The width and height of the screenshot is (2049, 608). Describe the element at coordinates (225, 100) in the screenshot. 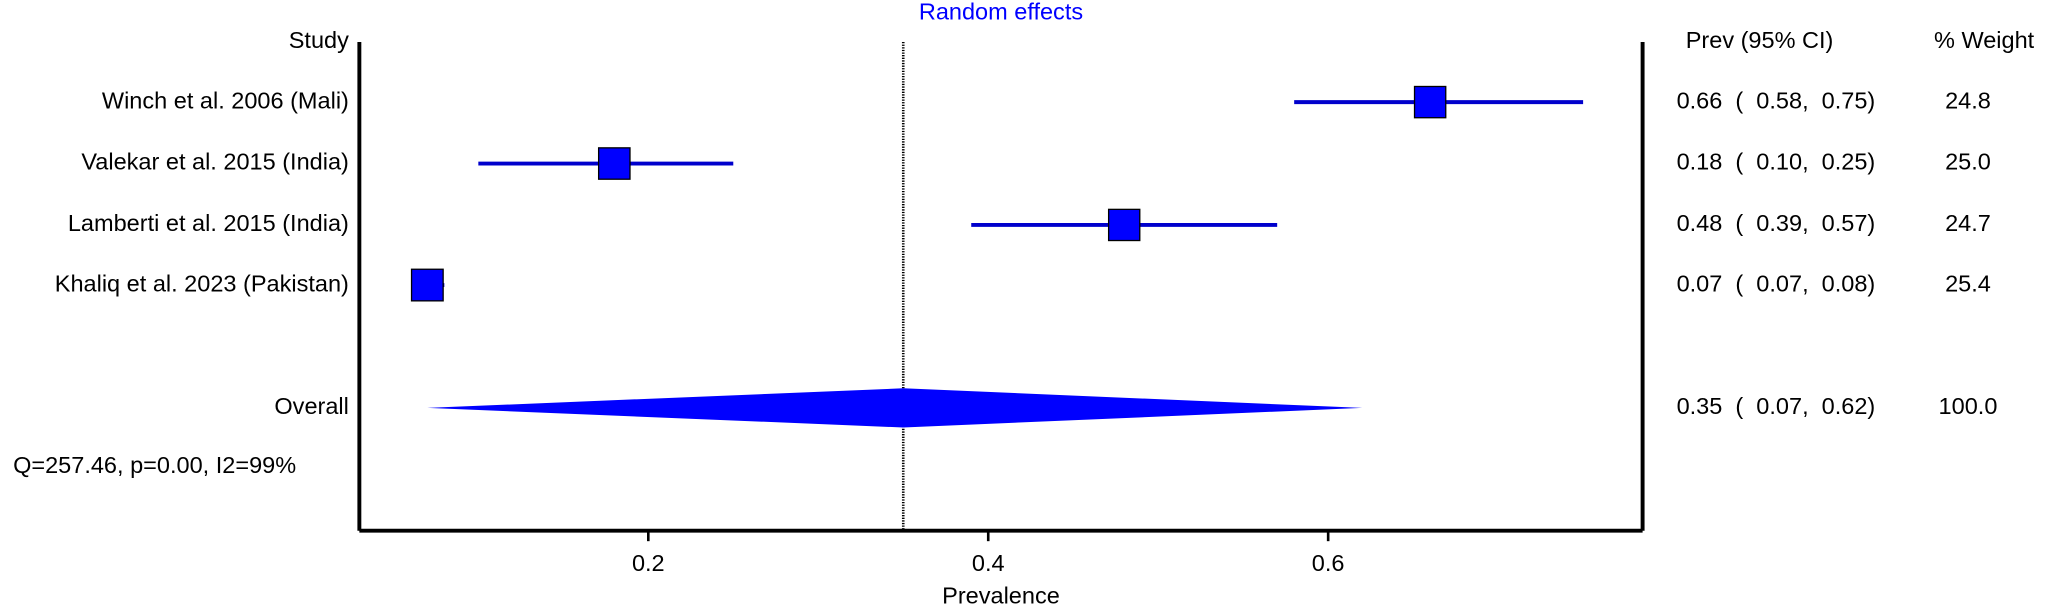

I see `study-name: Winch et al. 2006 (Mali)` at that location.